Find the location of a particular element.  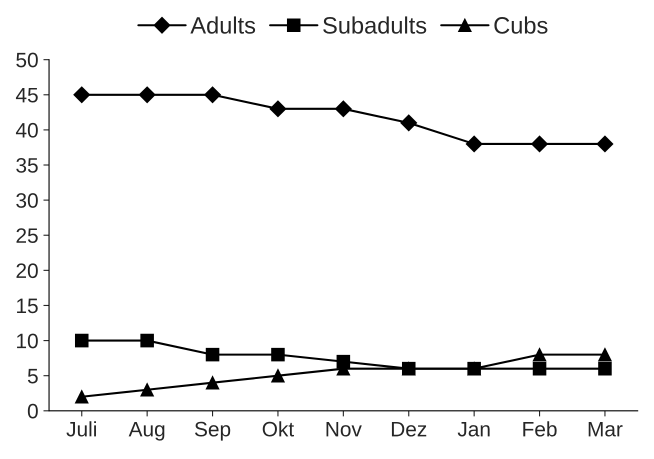

x-tick-label: Juli is located at coordinates (81, 429).